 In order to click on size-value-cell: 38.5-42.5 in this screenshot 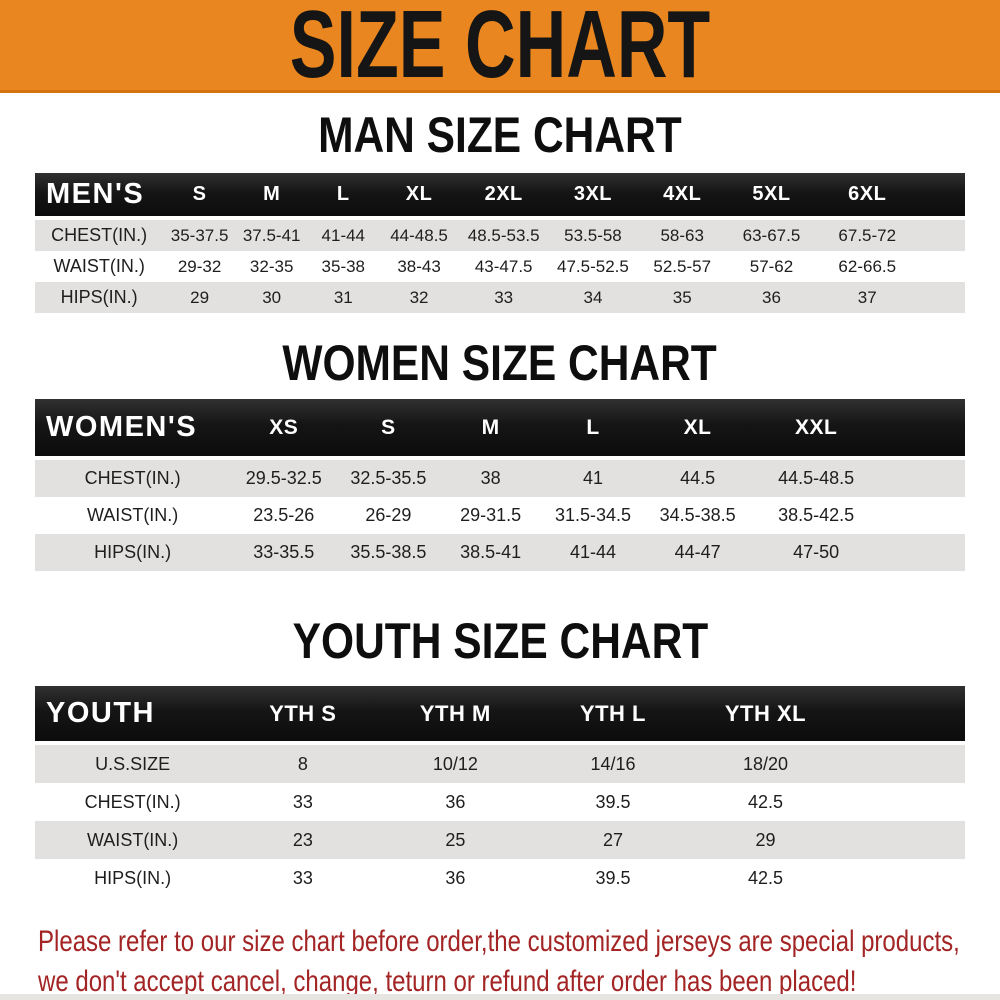, I will do `click(816, 515)`.